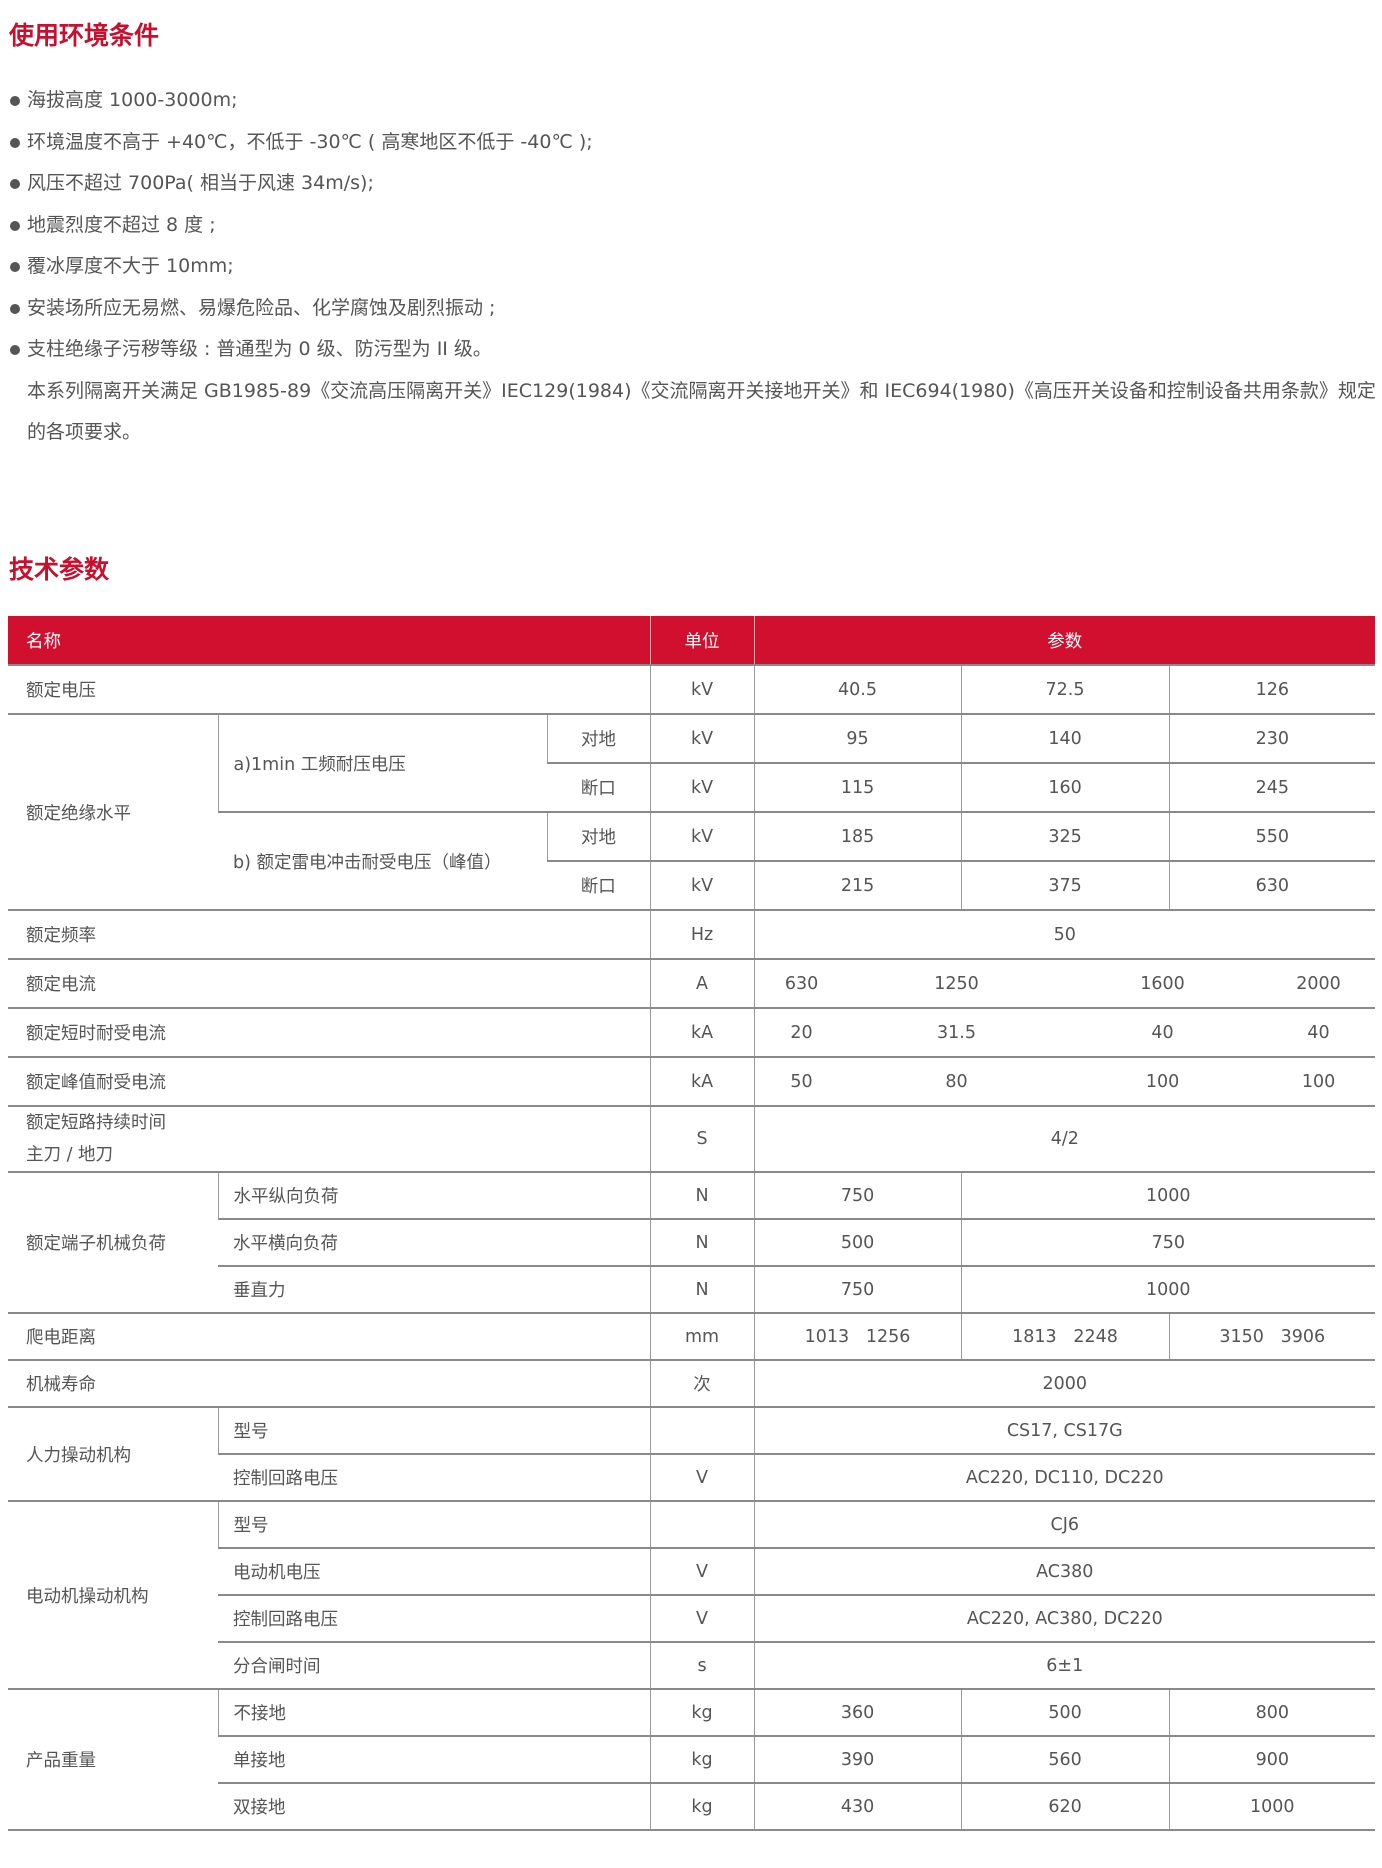 The image size is (1382, 1868). What do you see at coordinates (694, 309) in the screenshot?
I see `list-item: 安装场所应无易燃、易爆危险品、化学腐蚀及剧烈振动 ;` at bounding box center [694, 309].